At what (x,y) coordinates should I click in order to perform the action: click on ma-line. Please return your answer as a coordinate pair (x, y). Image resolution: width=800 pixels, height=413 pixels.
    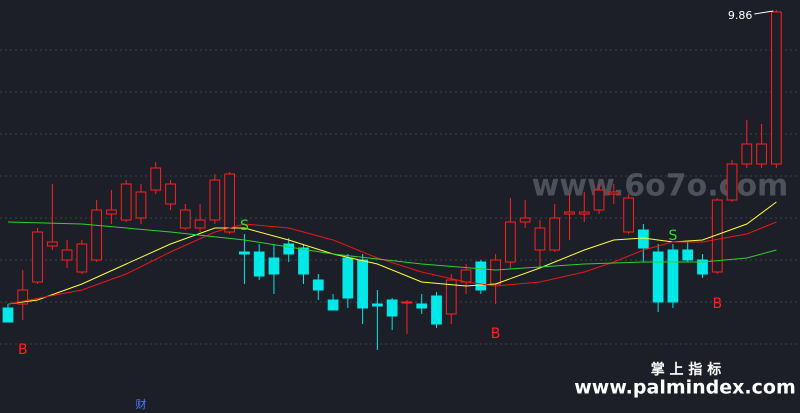
    Looking at the image, I should click on (392, 246).